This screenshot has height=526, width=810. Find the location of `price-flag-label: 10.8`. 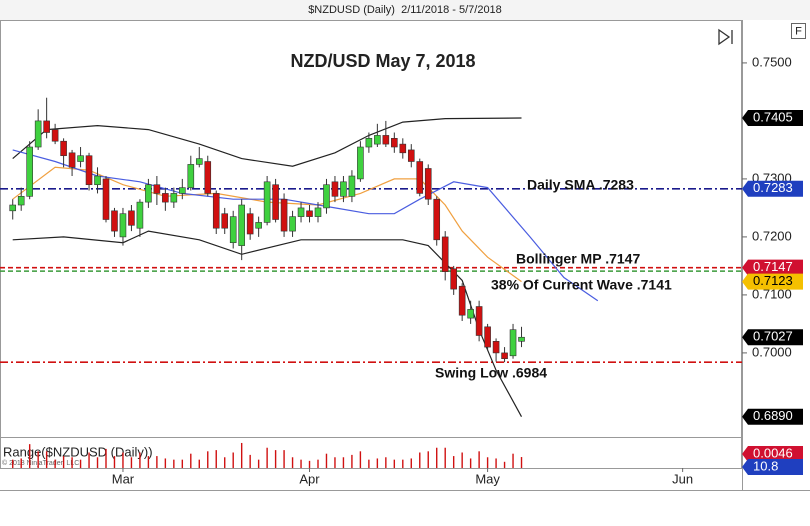

price-flag-label: 10.8 is located at coordinates (765, 465).